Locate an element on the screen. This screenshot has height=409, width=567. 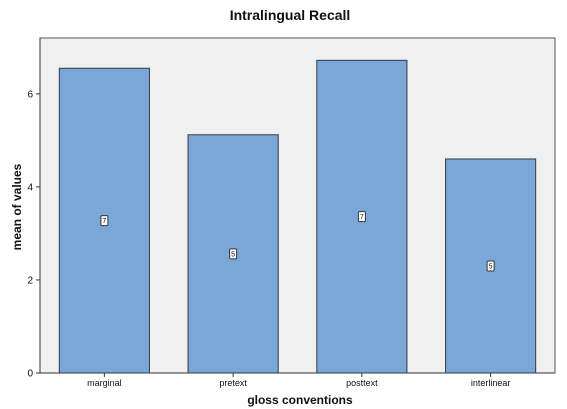
y-tick-label: 4 is located at coordinates (30, 187).